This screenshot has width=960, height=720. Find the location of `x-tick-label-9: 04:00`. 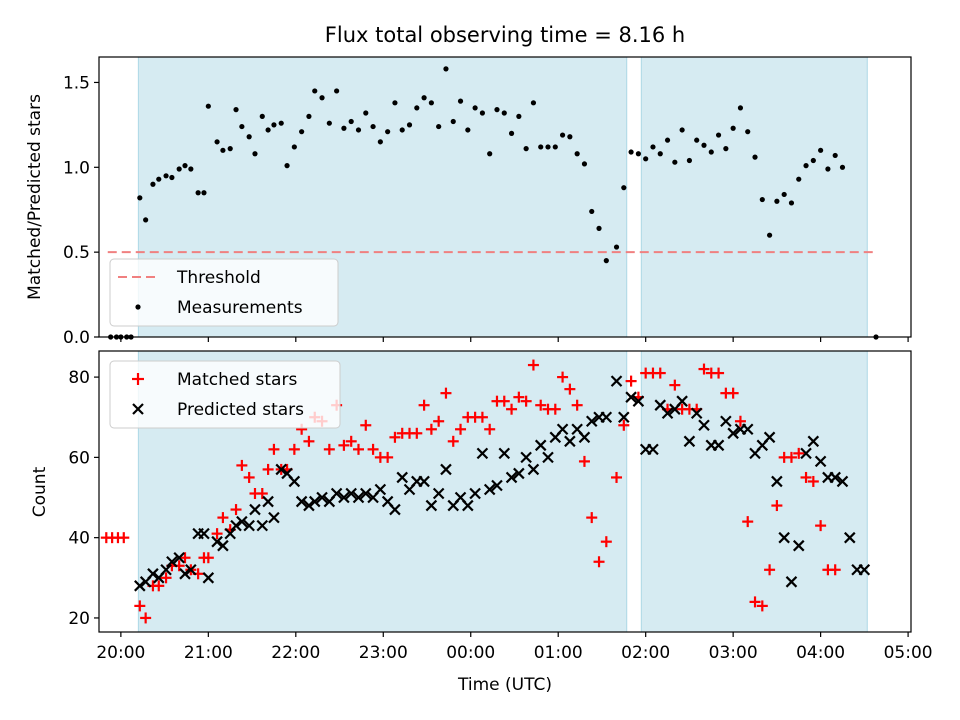

x-tick-label-9: 04:00 is located at coordinates (820, 653).